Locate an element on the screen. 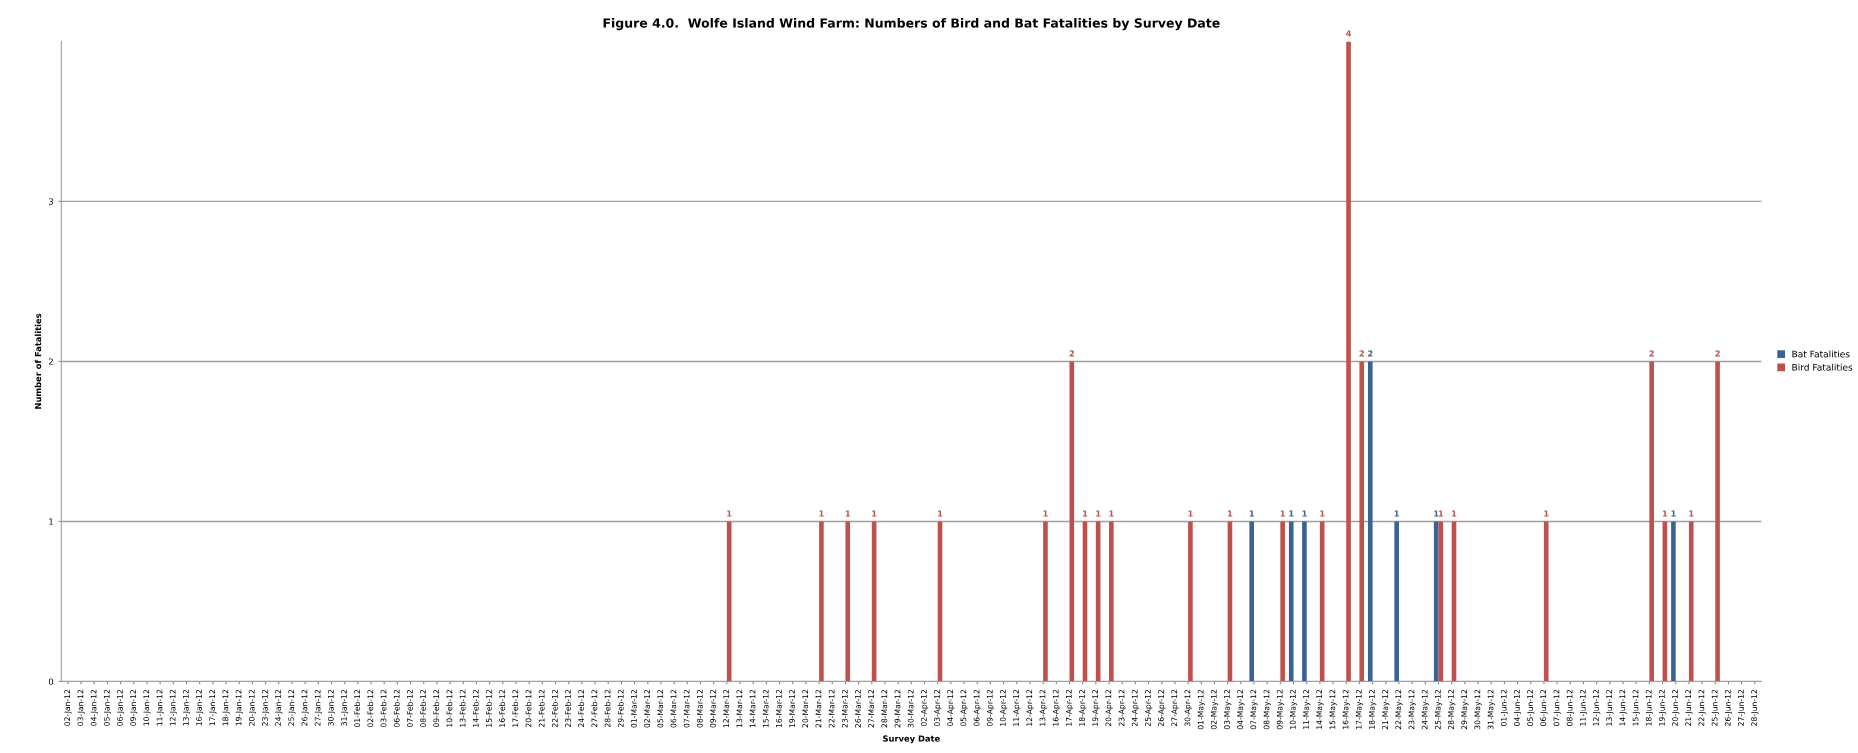  data-label: 4 is located at coordinates (1349, 33).